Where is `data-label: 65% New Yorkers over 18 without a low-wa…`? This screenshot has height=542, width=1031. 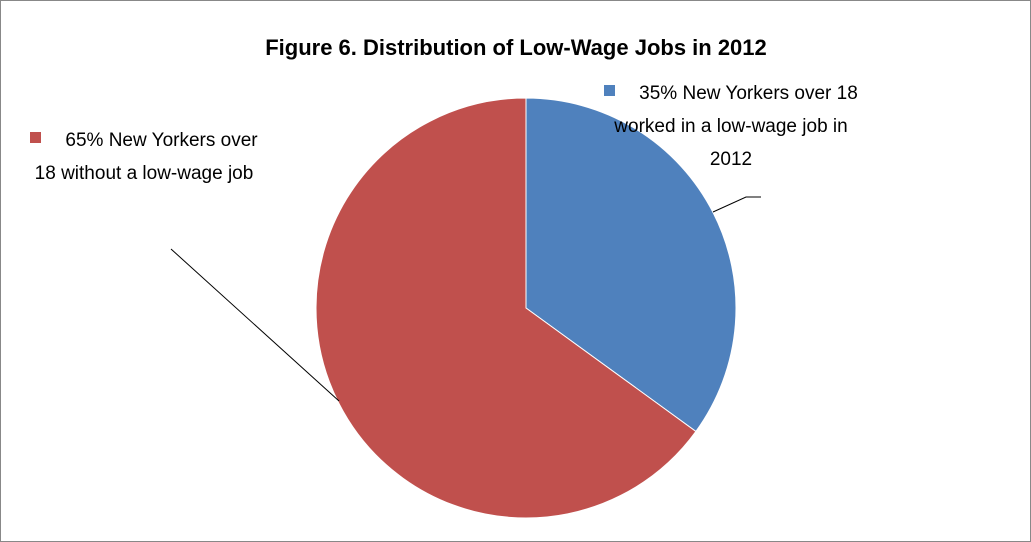
data-label: 65% New Yorkers over 18 without a low-wa… is located at coordinates (144, 157).